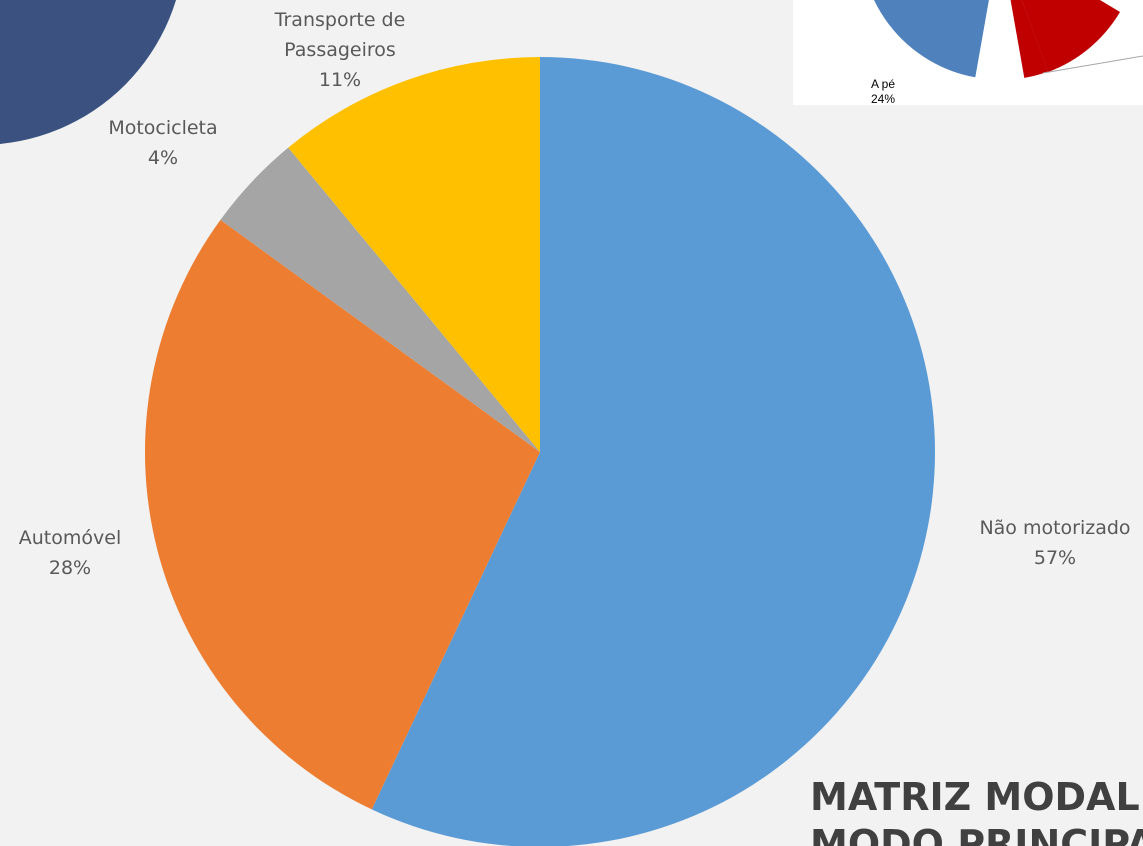  What do you see at coordinates (975, 797) in the screenshot?
I see `chart-title: MATRIZ MODAL` at bounding box center [975, 797].